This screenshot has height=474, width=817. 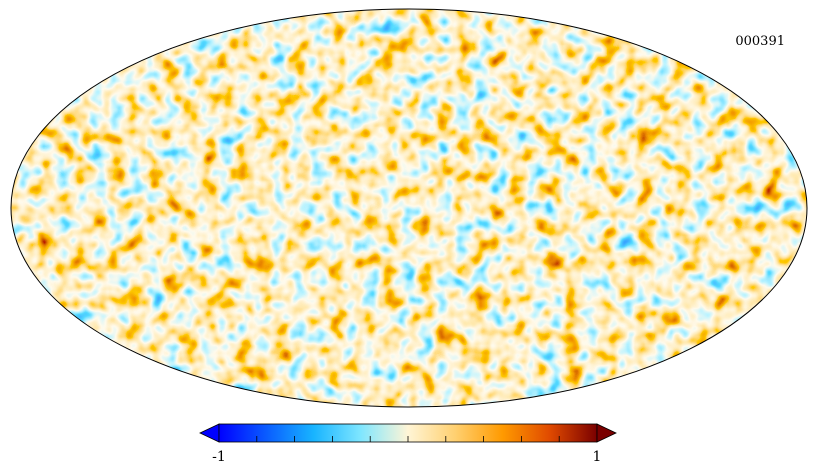 What do you see at coordinates (408, 439) in the screenshot?
I see `colorbar-ticks` at bounding box center [408, 439].